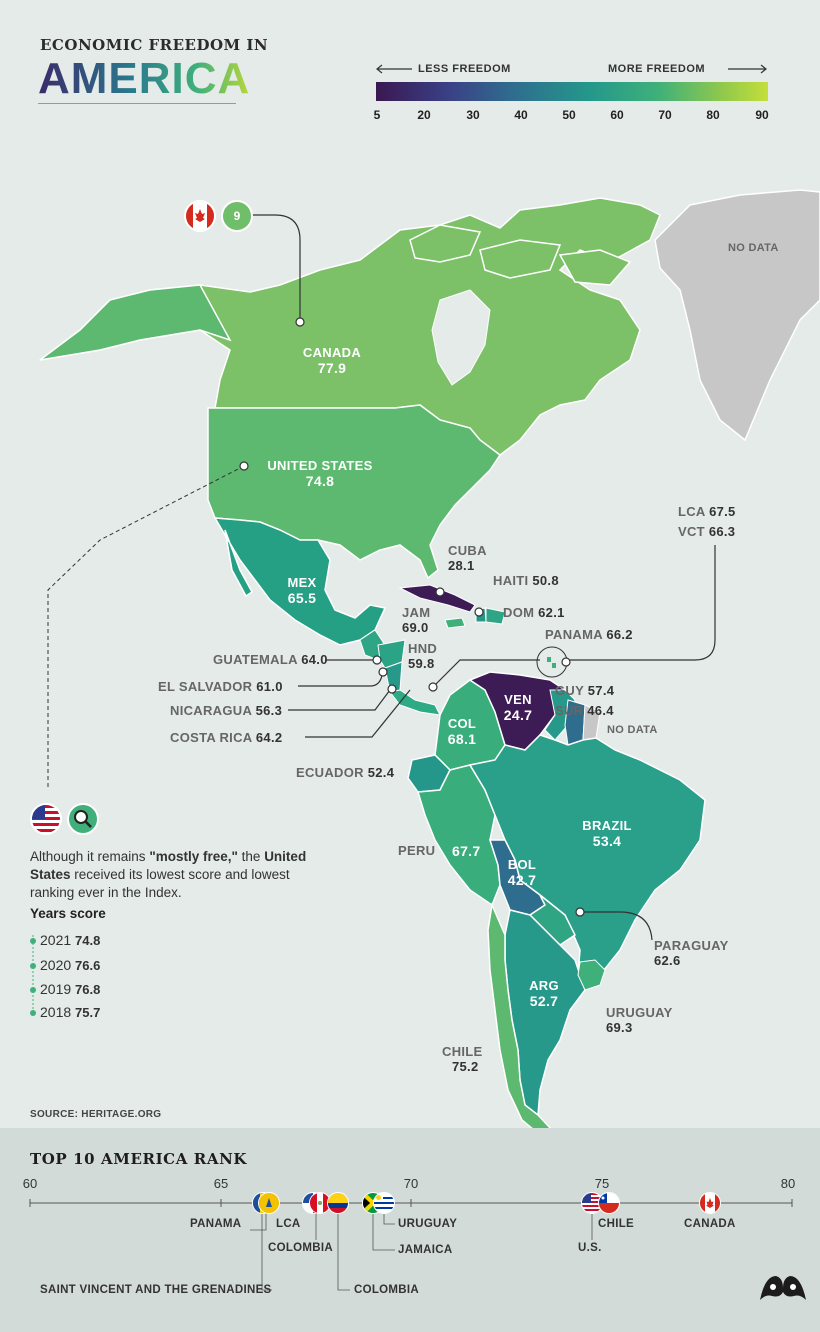 This screenshot has height=1332, width=820. Describe the element at coordinates (584, 710) in the screenshot. I see `suriname-label: SUR 46.4` at that location.